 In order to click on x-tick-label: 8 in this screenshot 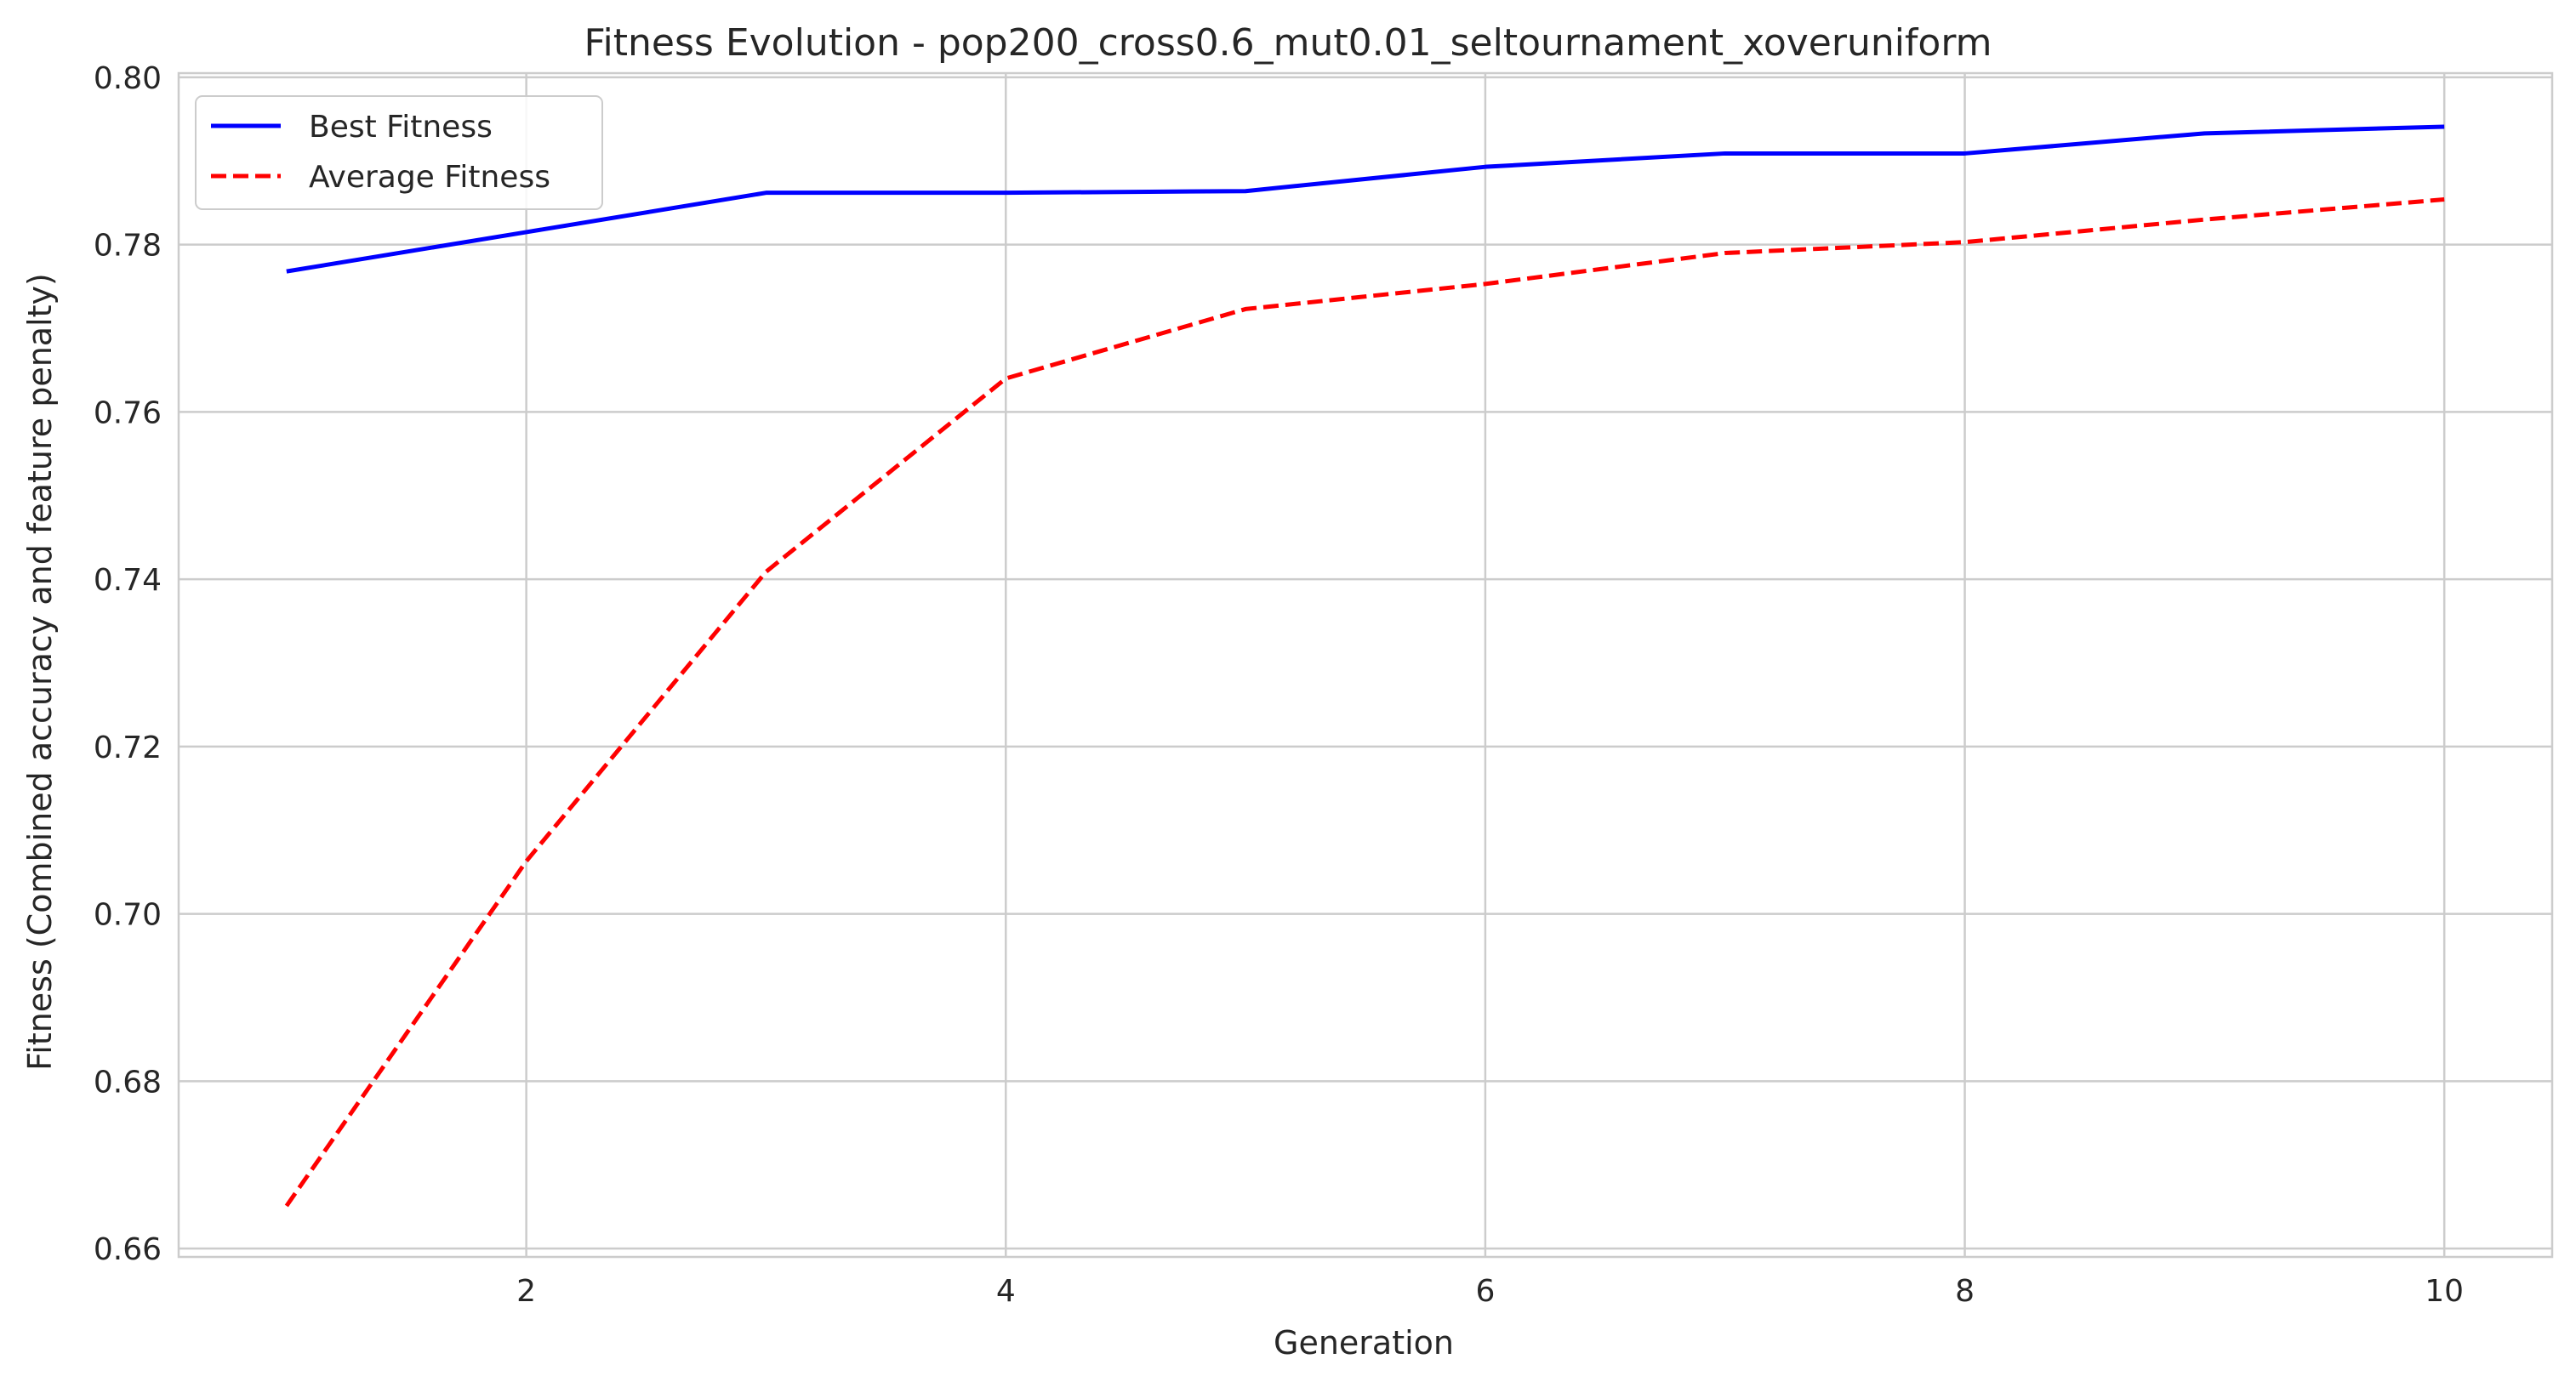, I will do `click(1965, 1291)`.